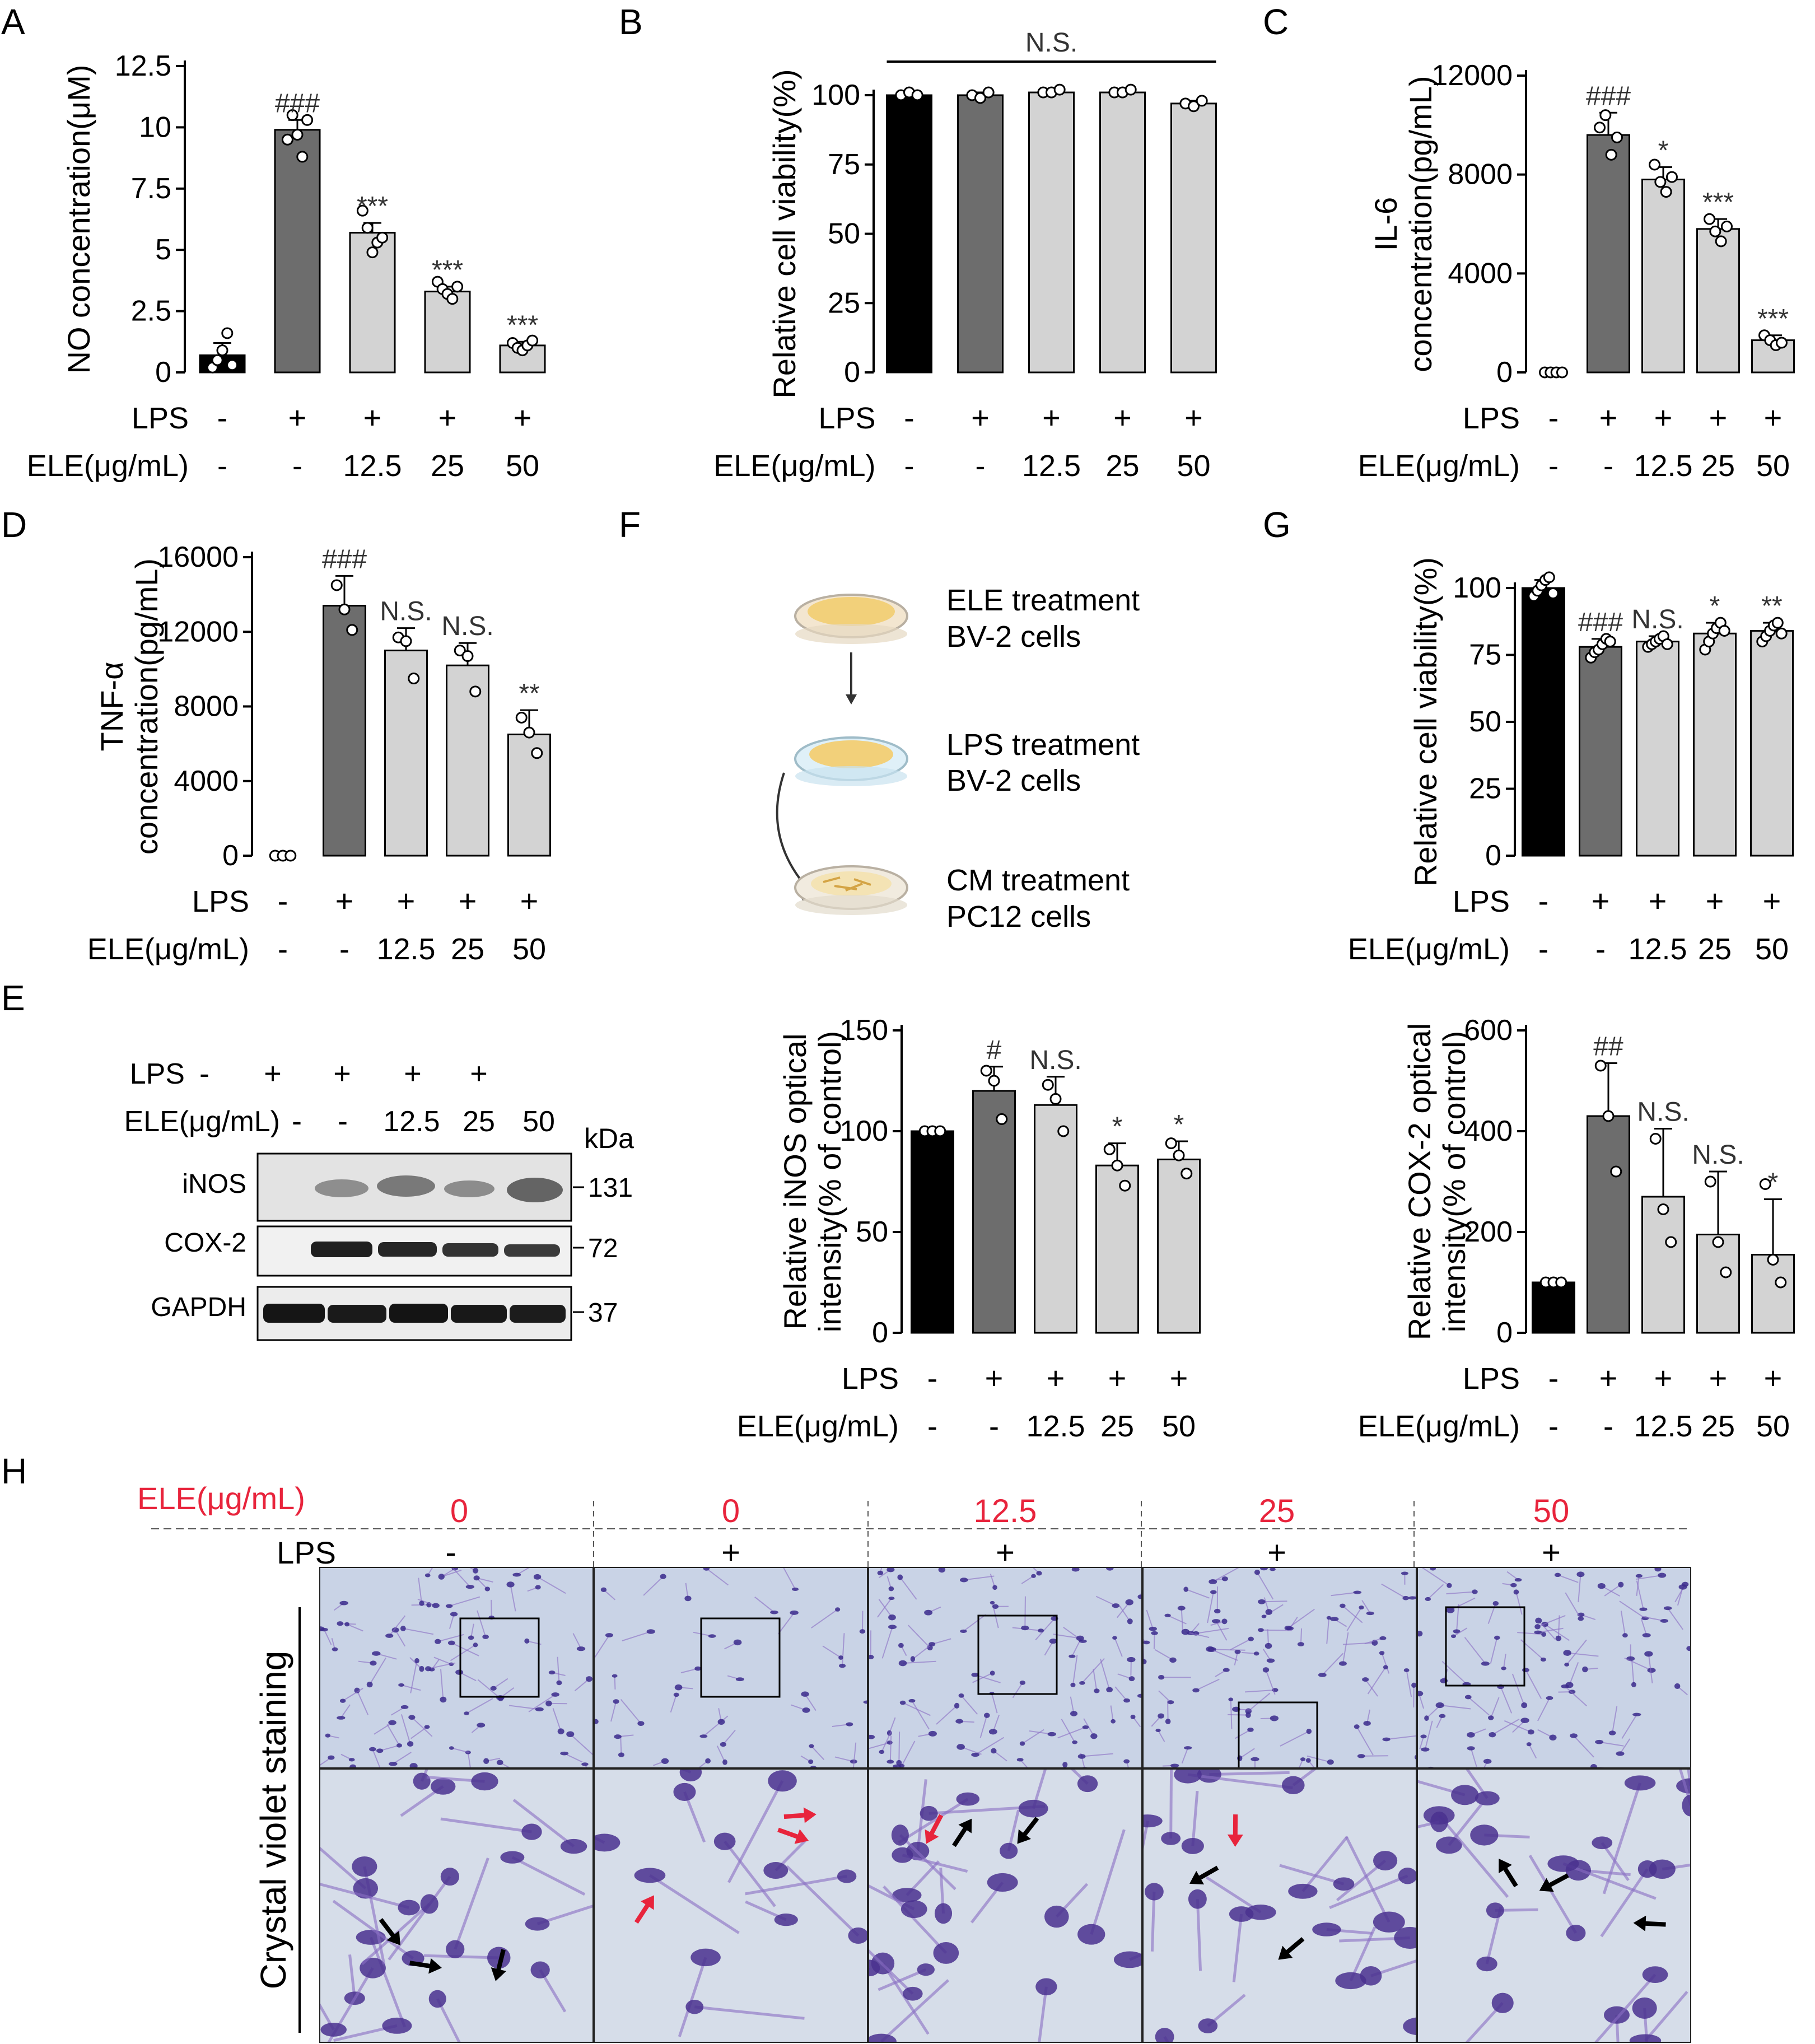 This screenshot has height=2044, width=1815. I want to click on panel-label-c: C, so click(1276, 22).